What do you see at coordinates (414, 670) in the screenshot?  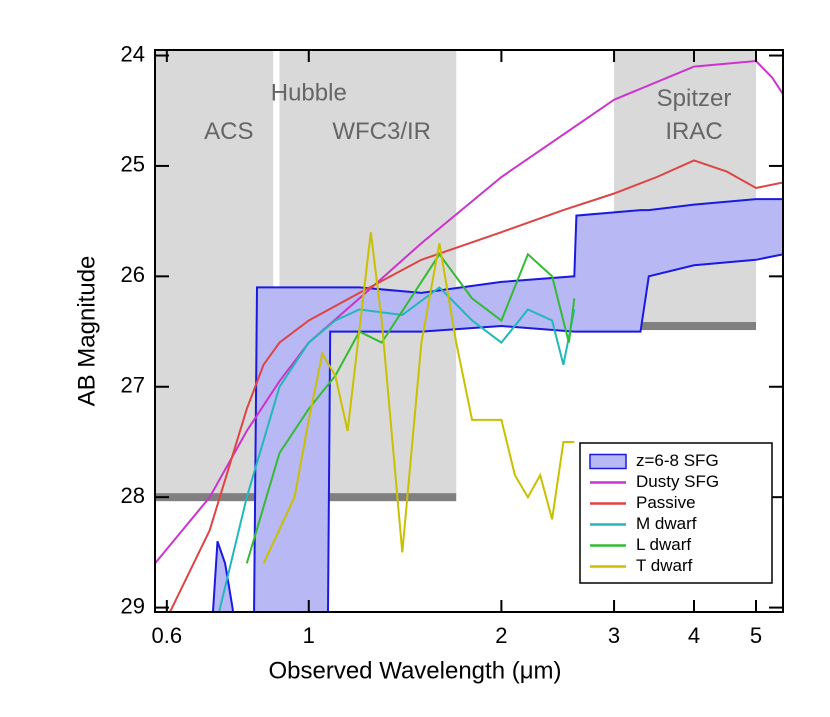 I see `x-axis-label: Observed Wavelength (μm)` at bounding box center [414, 670].